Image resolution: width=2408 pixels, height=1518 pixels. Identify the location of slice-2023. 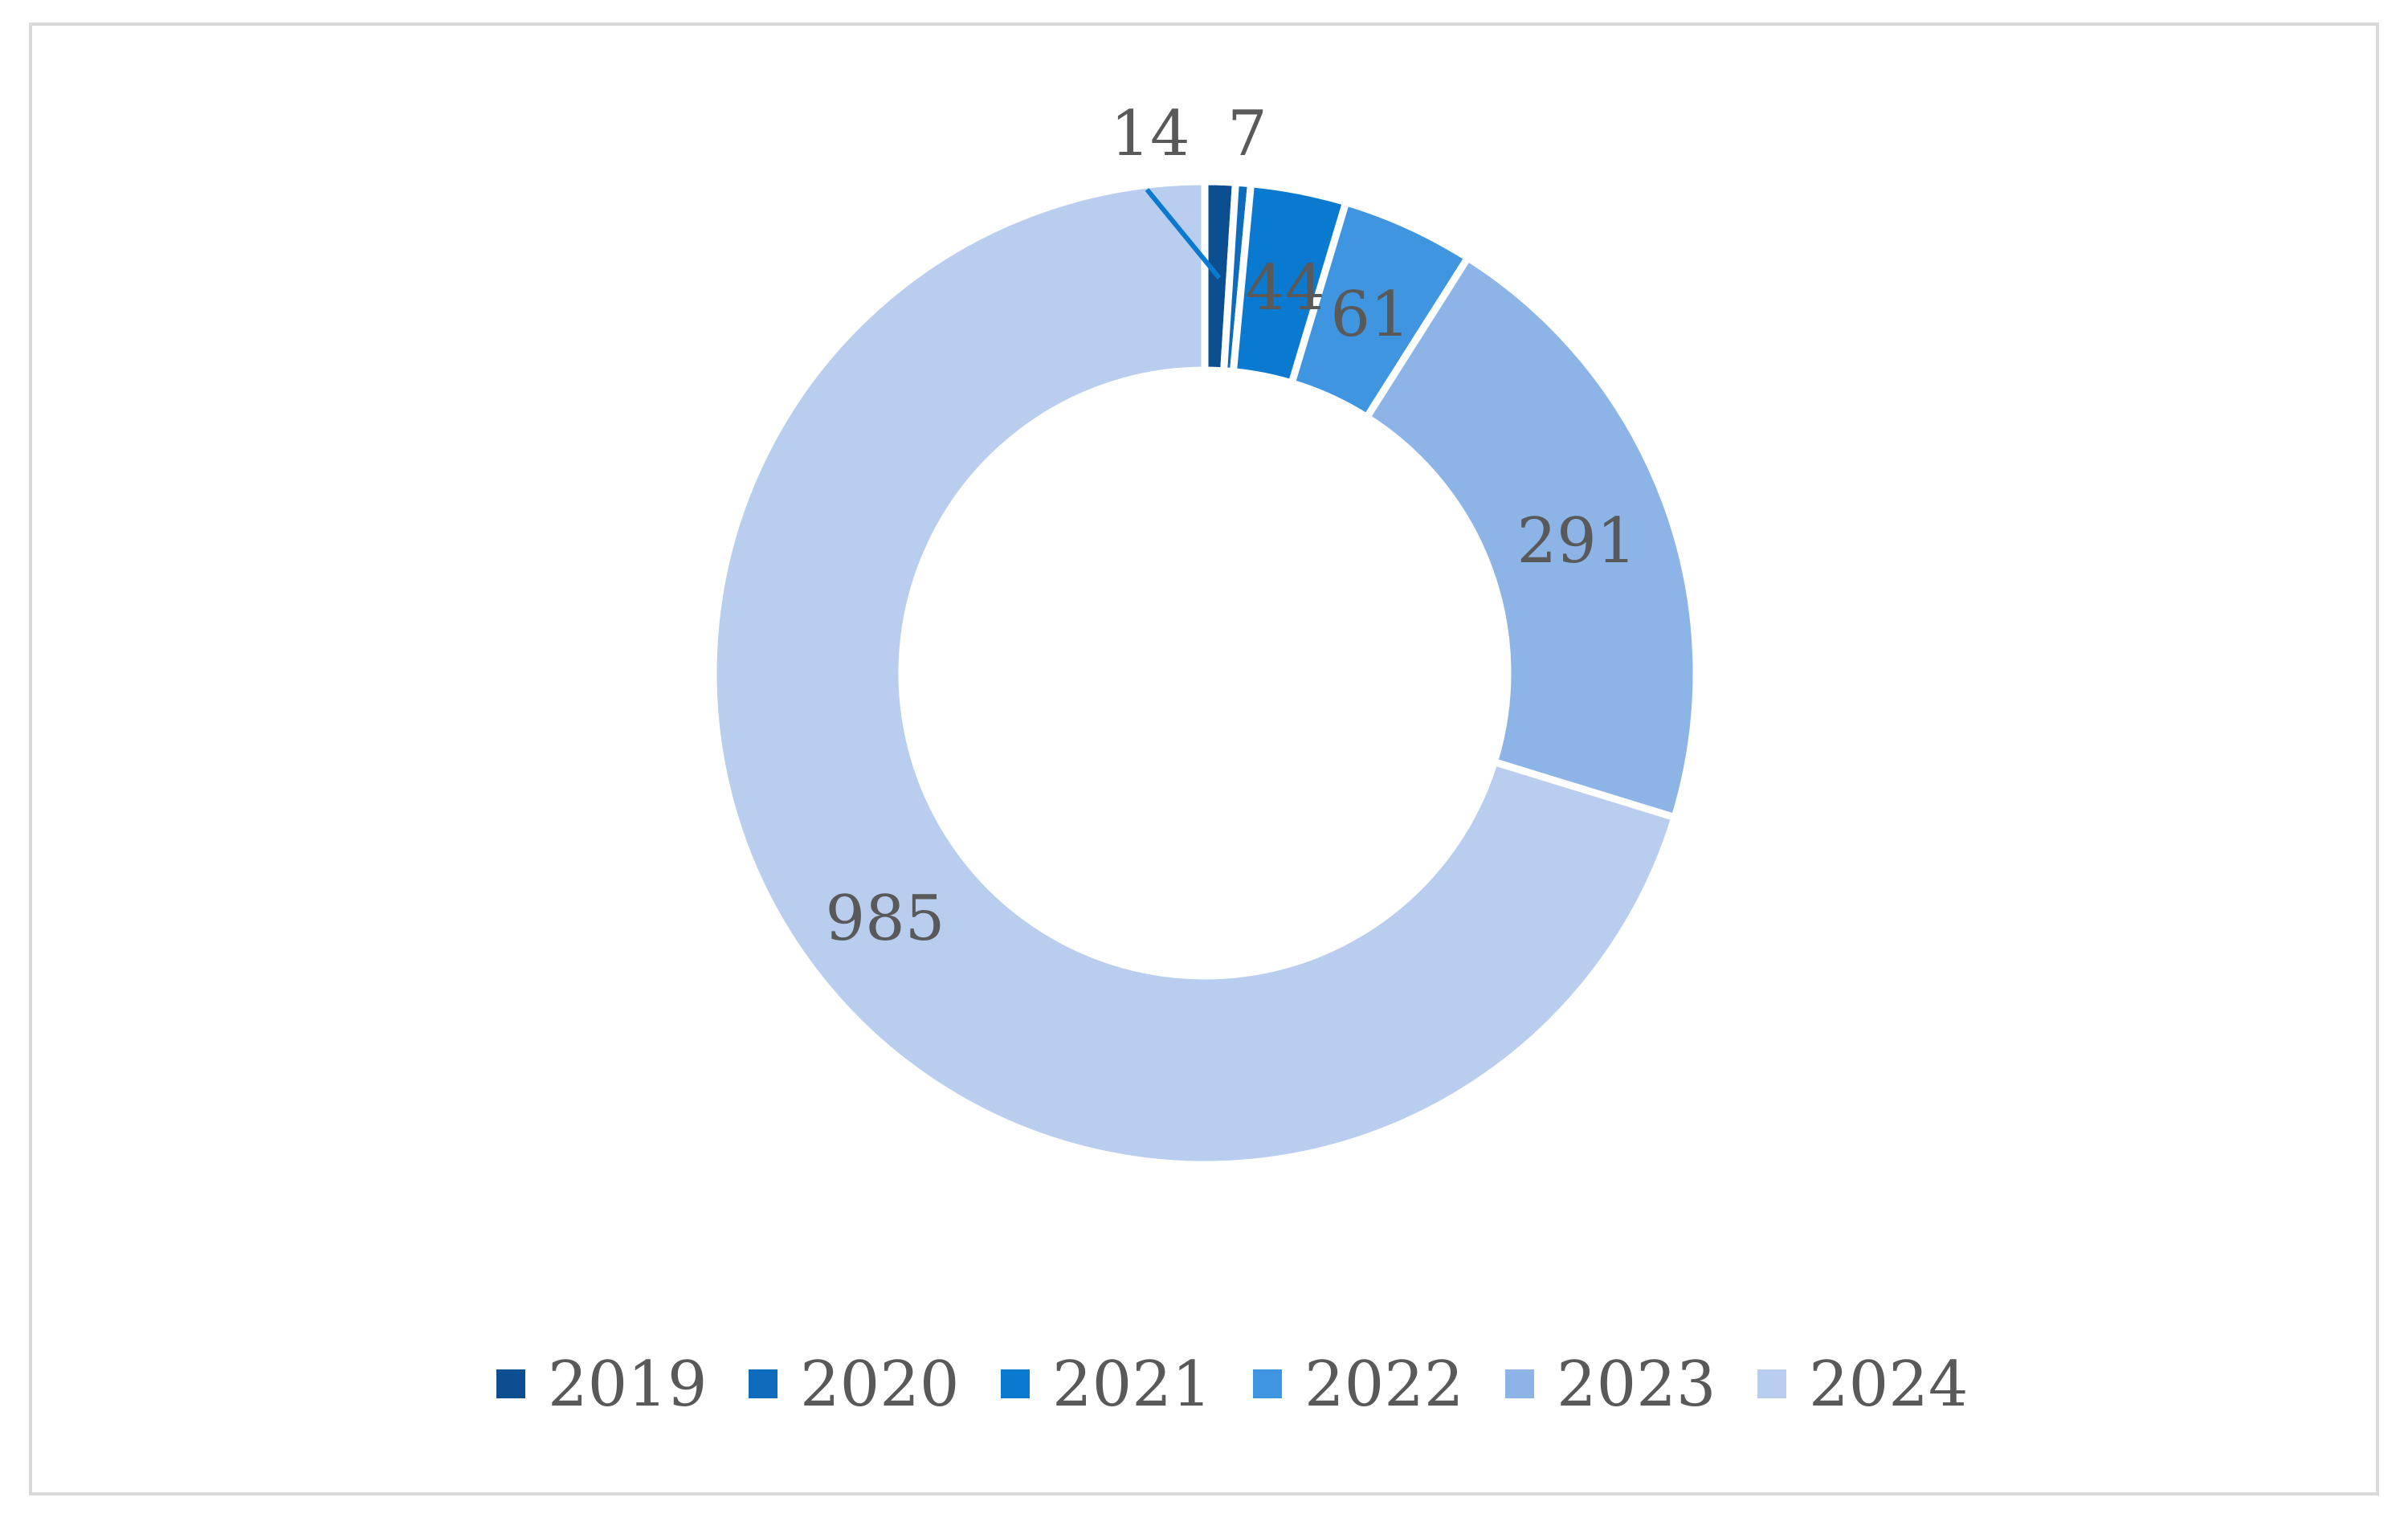
(1530, 537).